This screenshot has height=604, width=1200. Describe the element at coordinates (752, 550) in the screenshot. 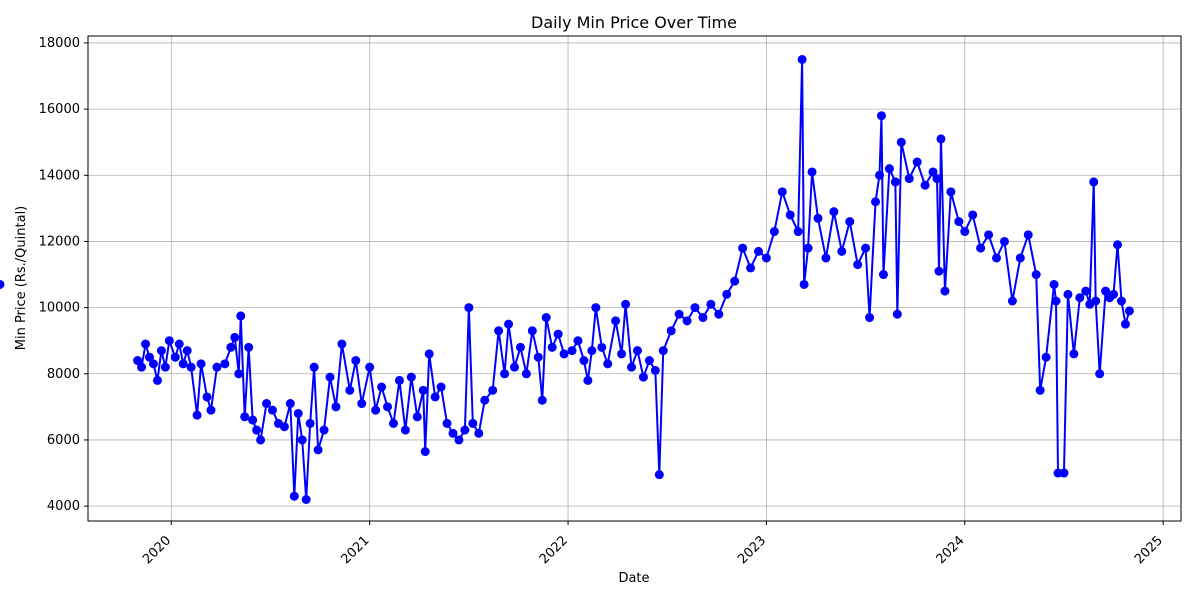

I see `x-tick-label: 2023` at that location.